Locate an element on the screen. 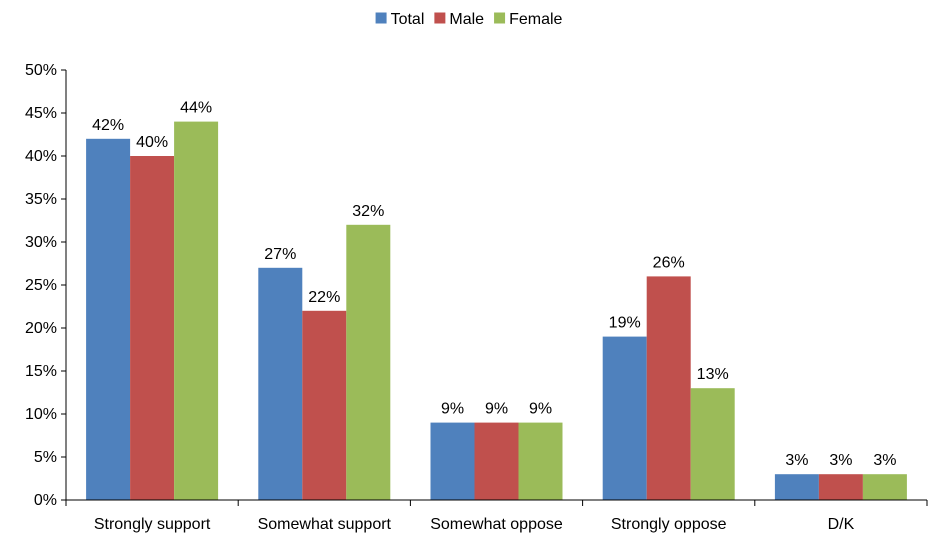 Image resolution: width=938 pixels, height=540 pixels. legend-swatch-male is located at coordinates (440, 18).